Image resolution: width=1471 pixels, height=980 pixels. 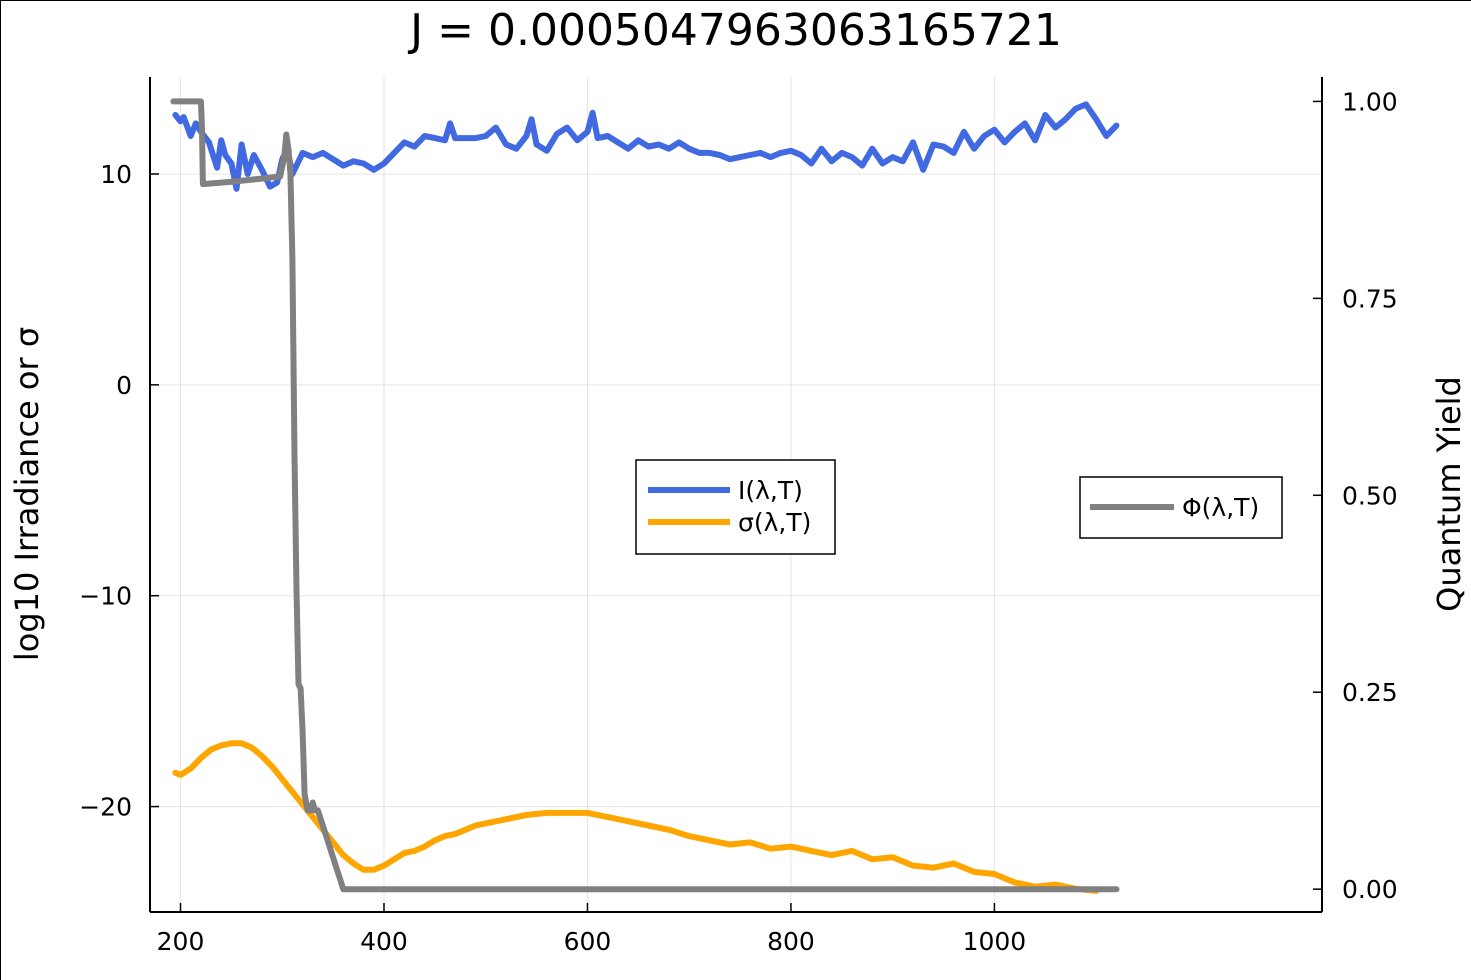 I want to click on legend-primary-box, so click(x=735, y=507).